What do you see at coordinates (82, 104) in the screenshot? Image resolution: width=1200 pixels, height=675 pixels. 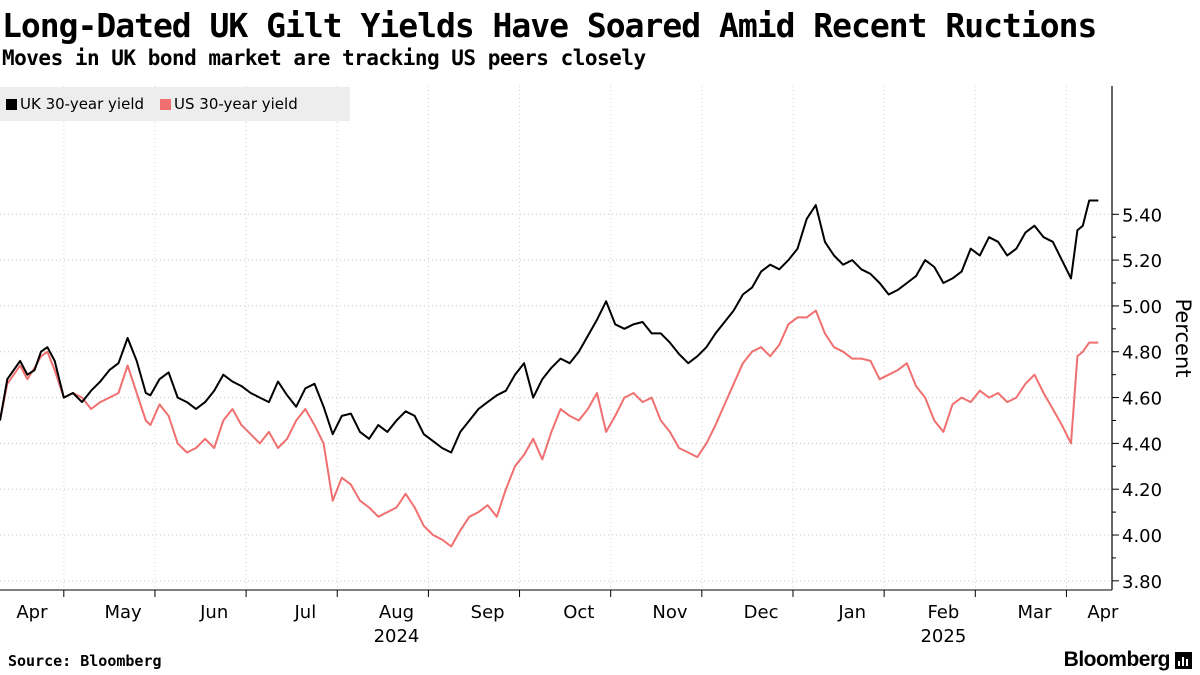 I see `legend-label-uk: UK 30-year yield` at bounding box center [82, 104].